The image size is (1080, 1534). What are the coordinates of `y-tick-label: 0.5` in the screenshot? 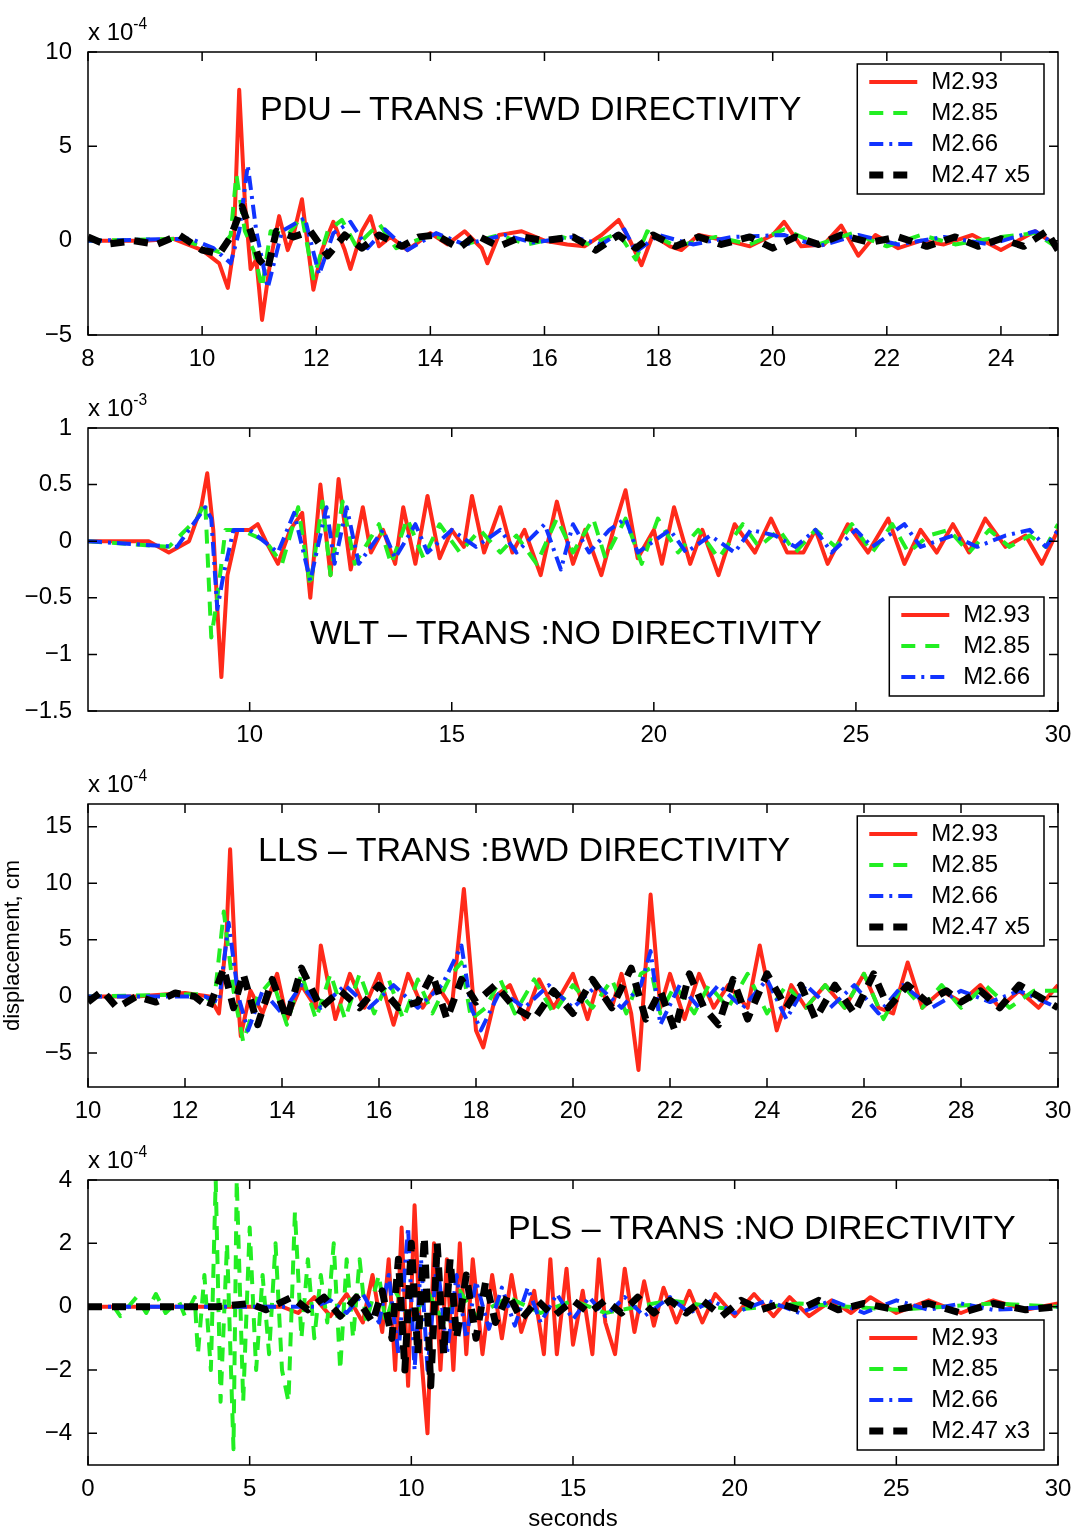 It's located at (55, 483).